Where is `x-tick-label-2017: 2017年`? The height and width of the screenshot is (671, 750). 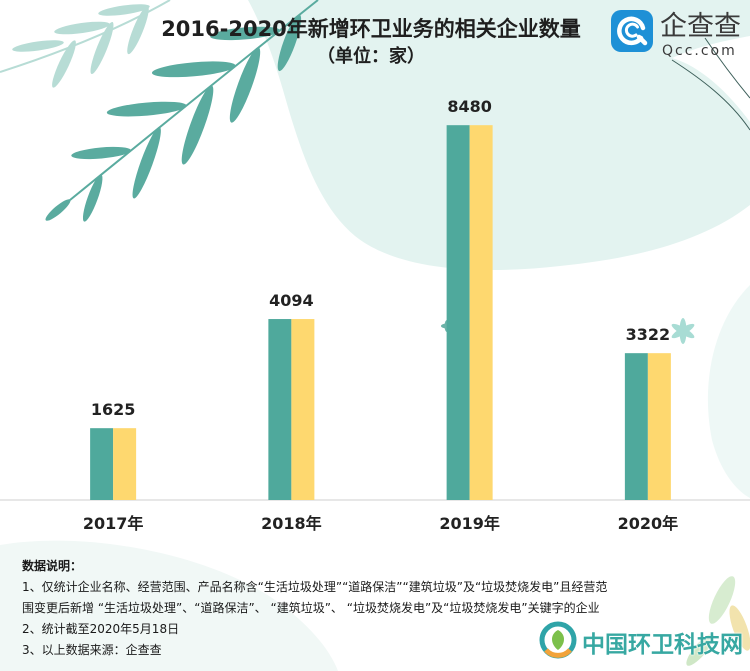
x-tick-label-2017: 2017年 is located at coordinates (113, 523).